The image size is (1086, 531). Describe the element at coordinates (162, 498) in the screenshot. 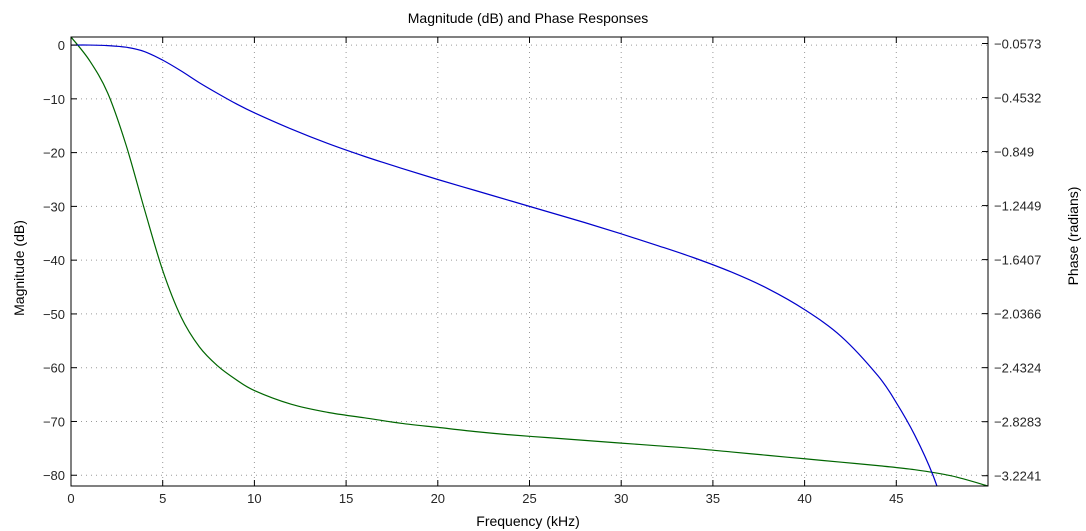

I see `x-tick-label: 5` at that location.